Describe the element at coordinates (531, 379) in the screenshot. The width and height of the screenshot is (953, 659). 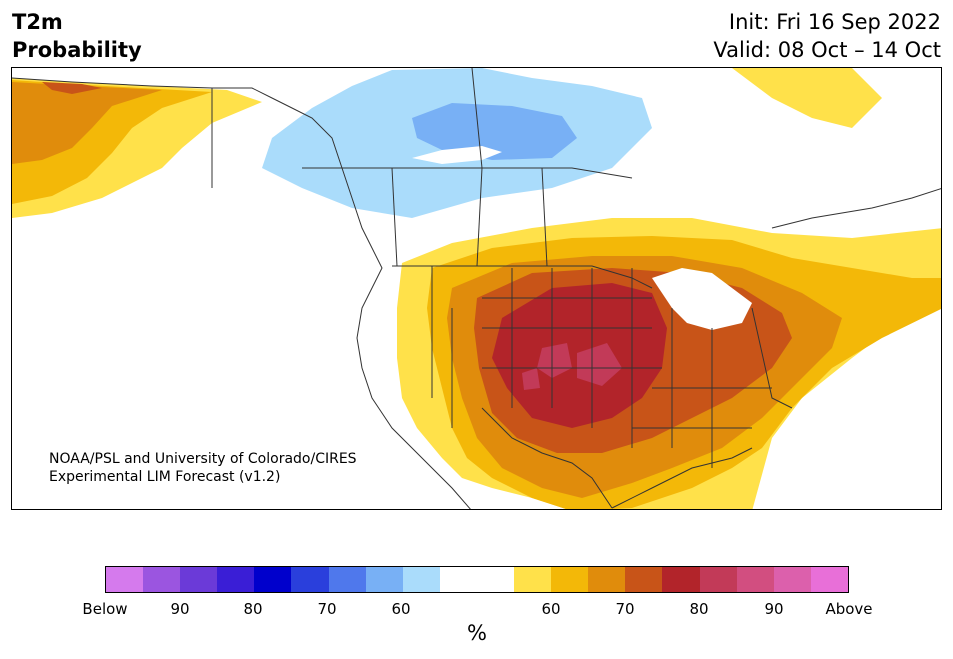
I see `us-above-95-c` at that location.